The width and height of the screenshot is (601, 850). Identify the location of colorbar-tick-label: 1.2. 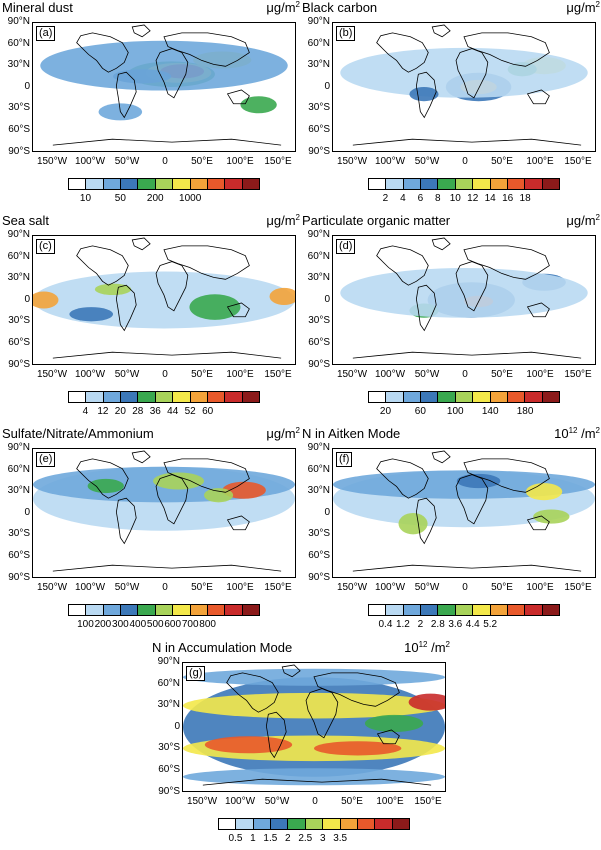
(402, 624).